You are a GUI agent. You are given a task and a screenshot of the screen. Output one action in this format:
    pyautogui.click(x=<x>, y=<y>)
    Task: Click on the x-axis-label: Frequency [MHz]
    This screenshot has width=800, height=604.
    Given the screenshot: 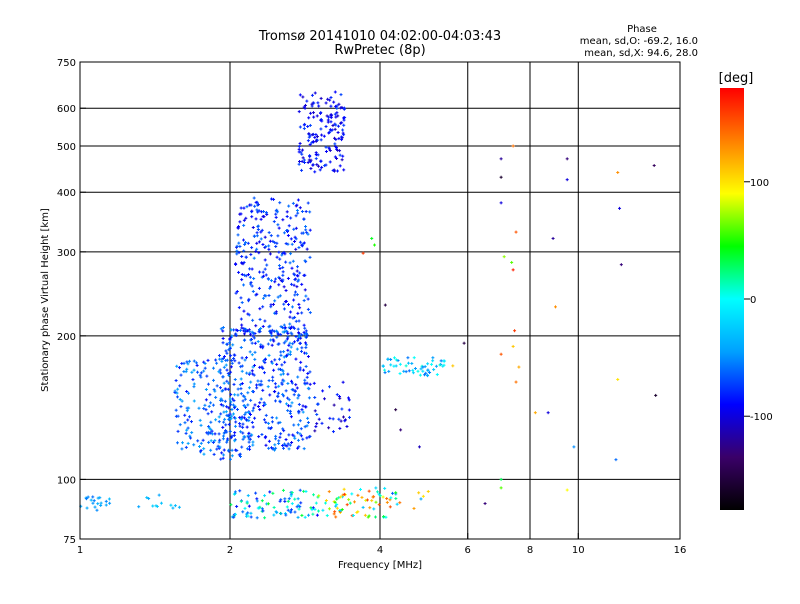 What is the action you would take?
    pyautogui.click(x=380, y=565)
    